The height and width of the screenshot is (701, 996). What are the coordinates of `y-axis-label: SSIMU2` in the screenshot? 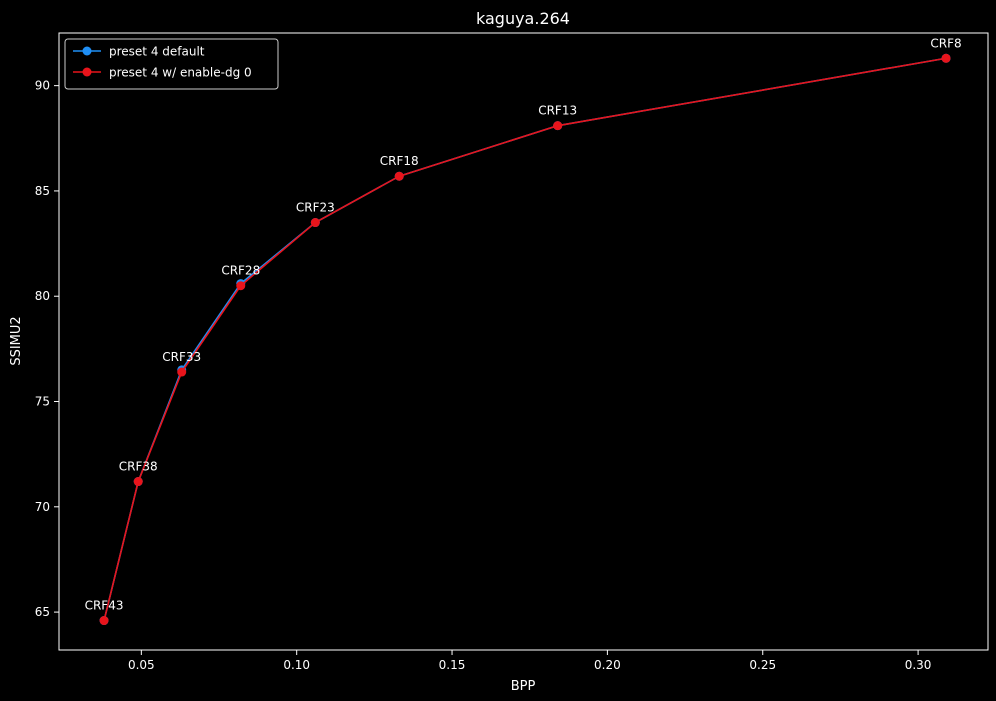 It's located at (16, 340).